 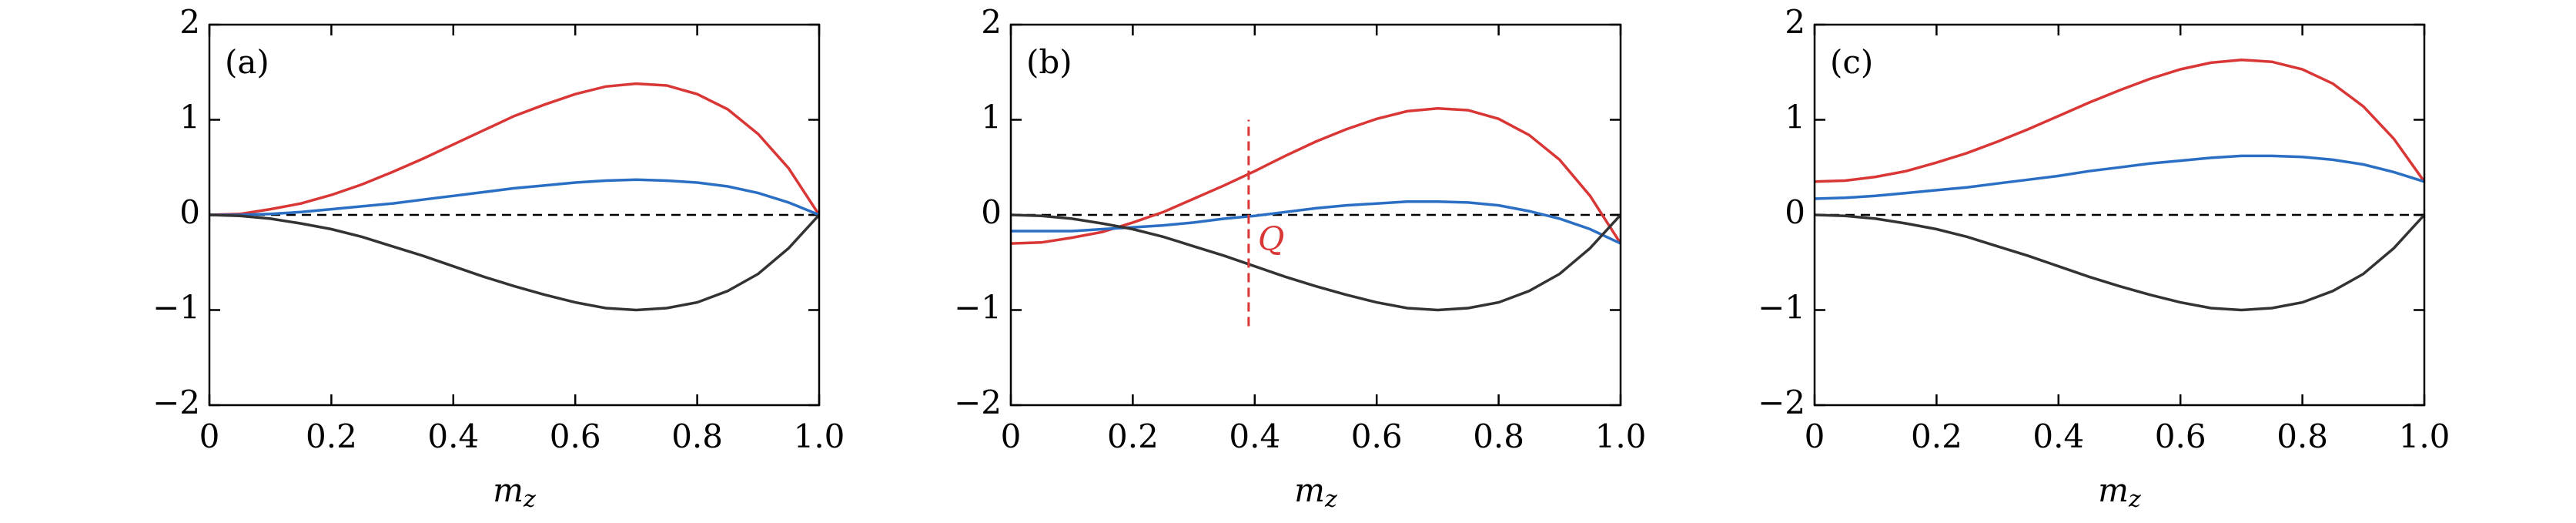 What do you see at coordinates (1049, 62) in the screenshot?
I see `panel-label: (b)` at bounding box center [1049, 62].